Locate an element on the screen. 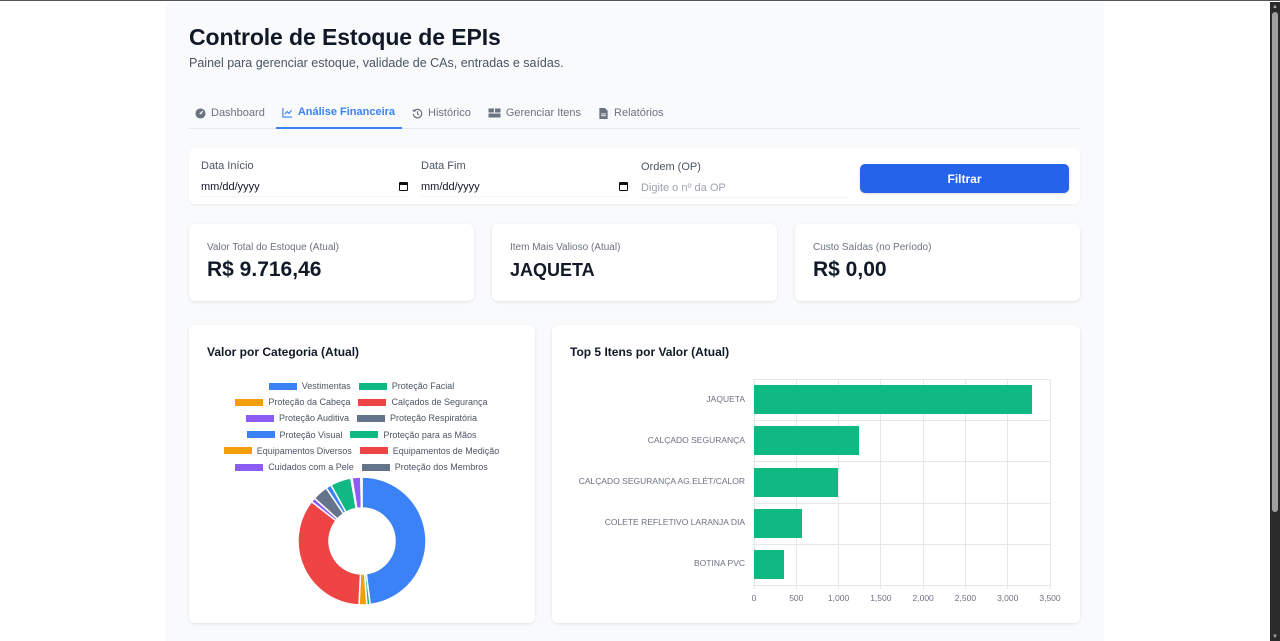 This screenshot has height=641, width=1280. scrollbar-thumb is located at coordinates (1275, 262).